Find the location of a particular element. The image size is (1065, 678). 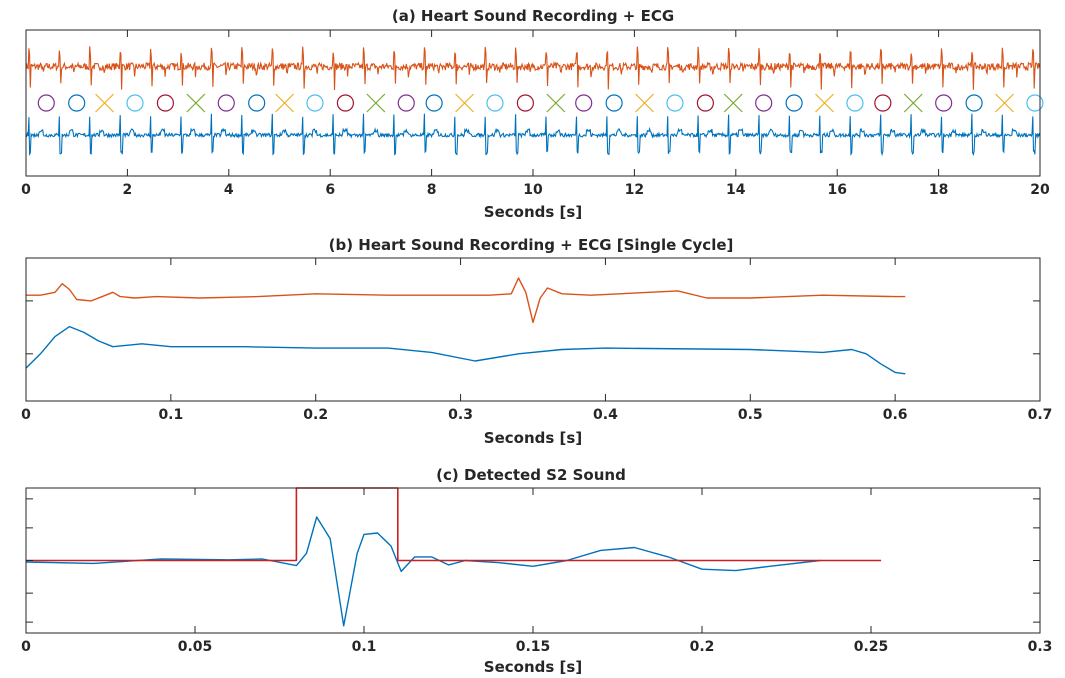

x-tick-label: 14 is located at coordinates (736, 190).